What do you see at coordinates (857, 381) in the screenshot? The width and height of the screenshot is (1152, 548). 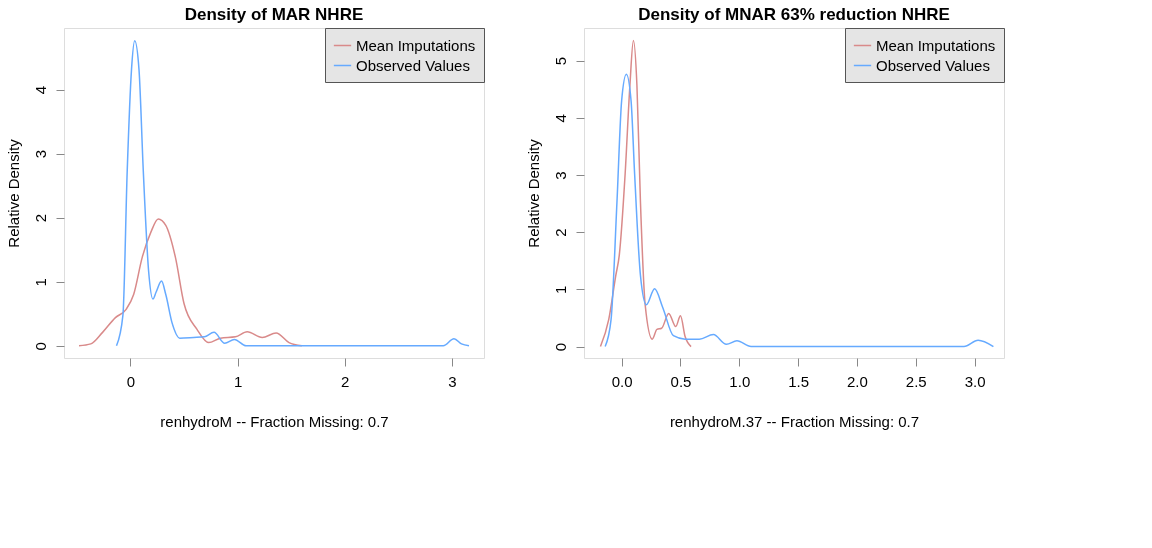 I see `x-tick-label: 2.0` at bounding box center [857, 381].